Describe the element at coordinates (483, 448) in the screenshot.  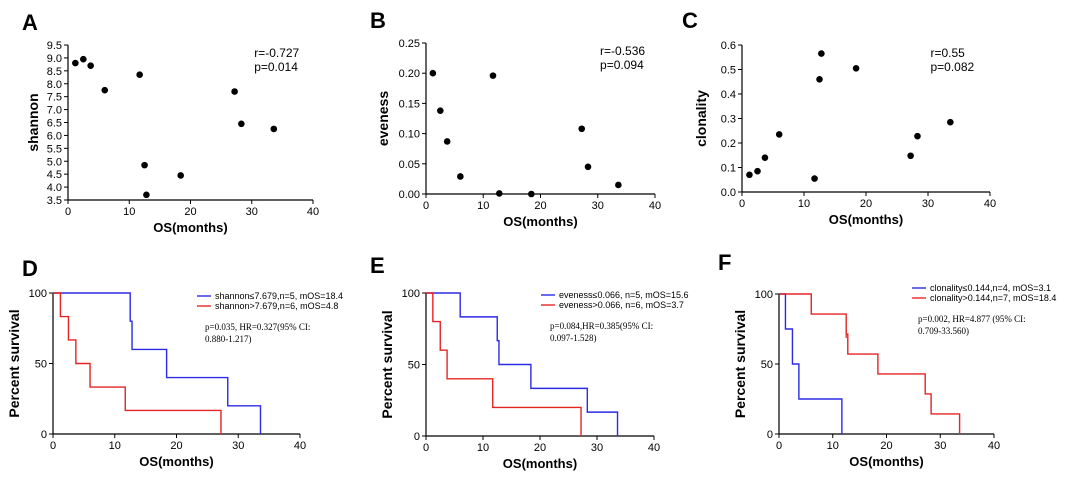
I see `x-tick-label: 10` at that location.